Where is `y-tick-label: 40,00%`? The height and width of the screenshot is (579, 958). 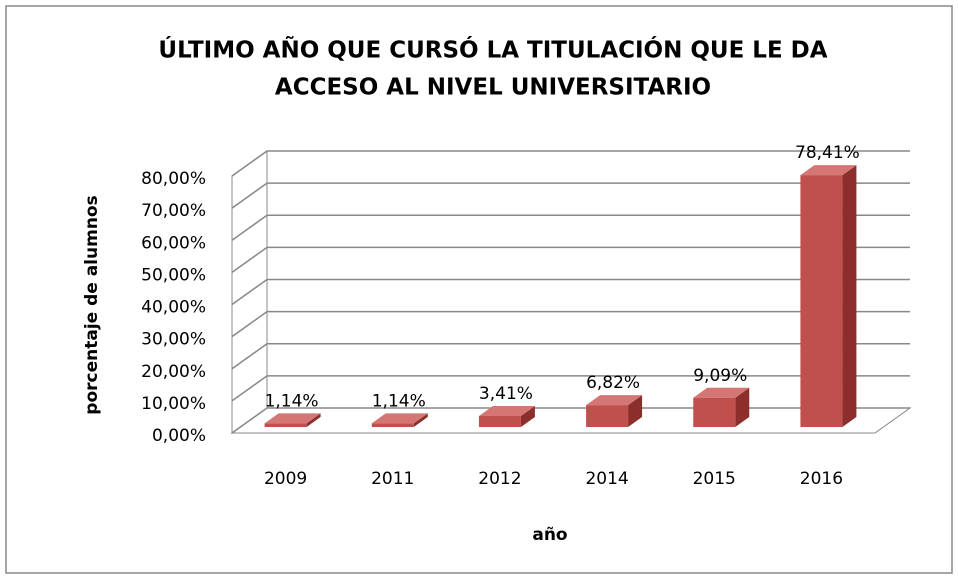
y-tick-label: 40,00% is located at coordinates (173, 308).